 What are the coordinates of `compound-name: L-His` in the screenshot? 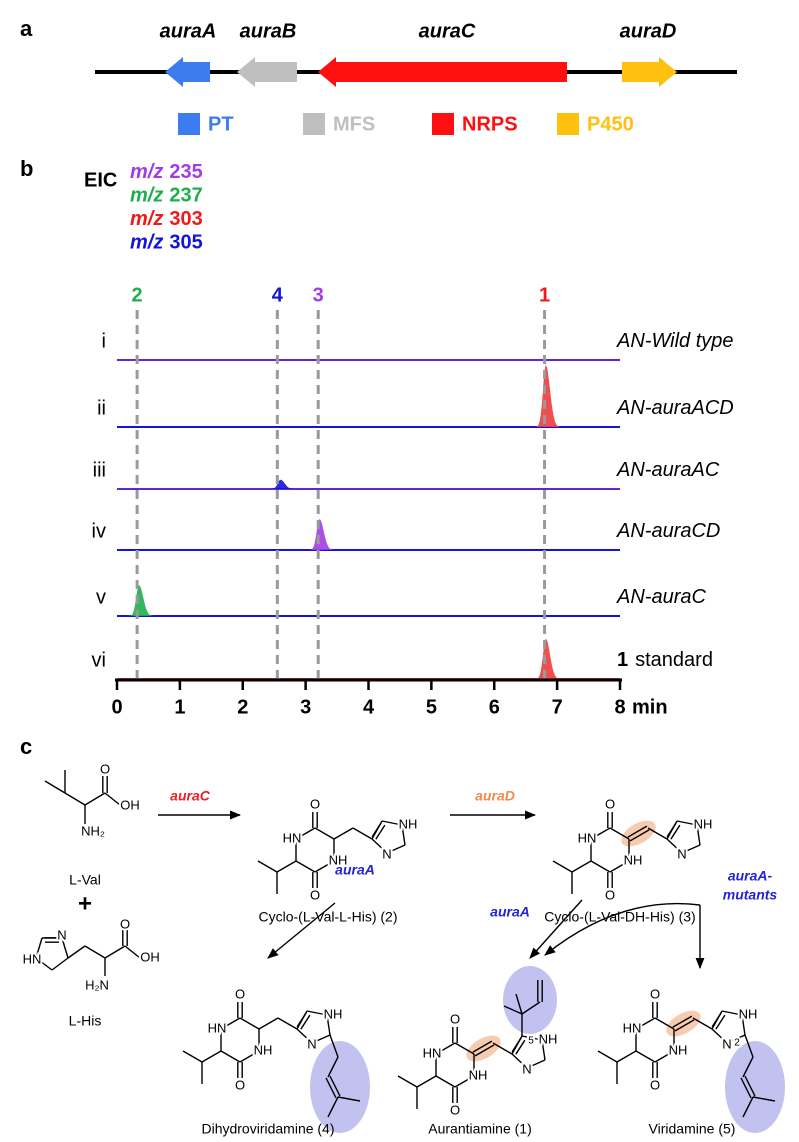 It's located at (85, 1021).